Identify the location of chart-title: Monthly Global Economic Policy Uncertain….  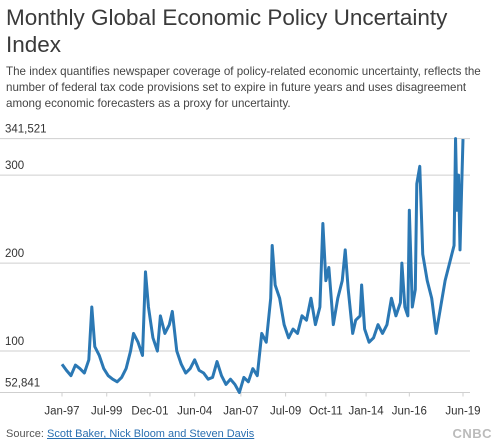
(227, 31).